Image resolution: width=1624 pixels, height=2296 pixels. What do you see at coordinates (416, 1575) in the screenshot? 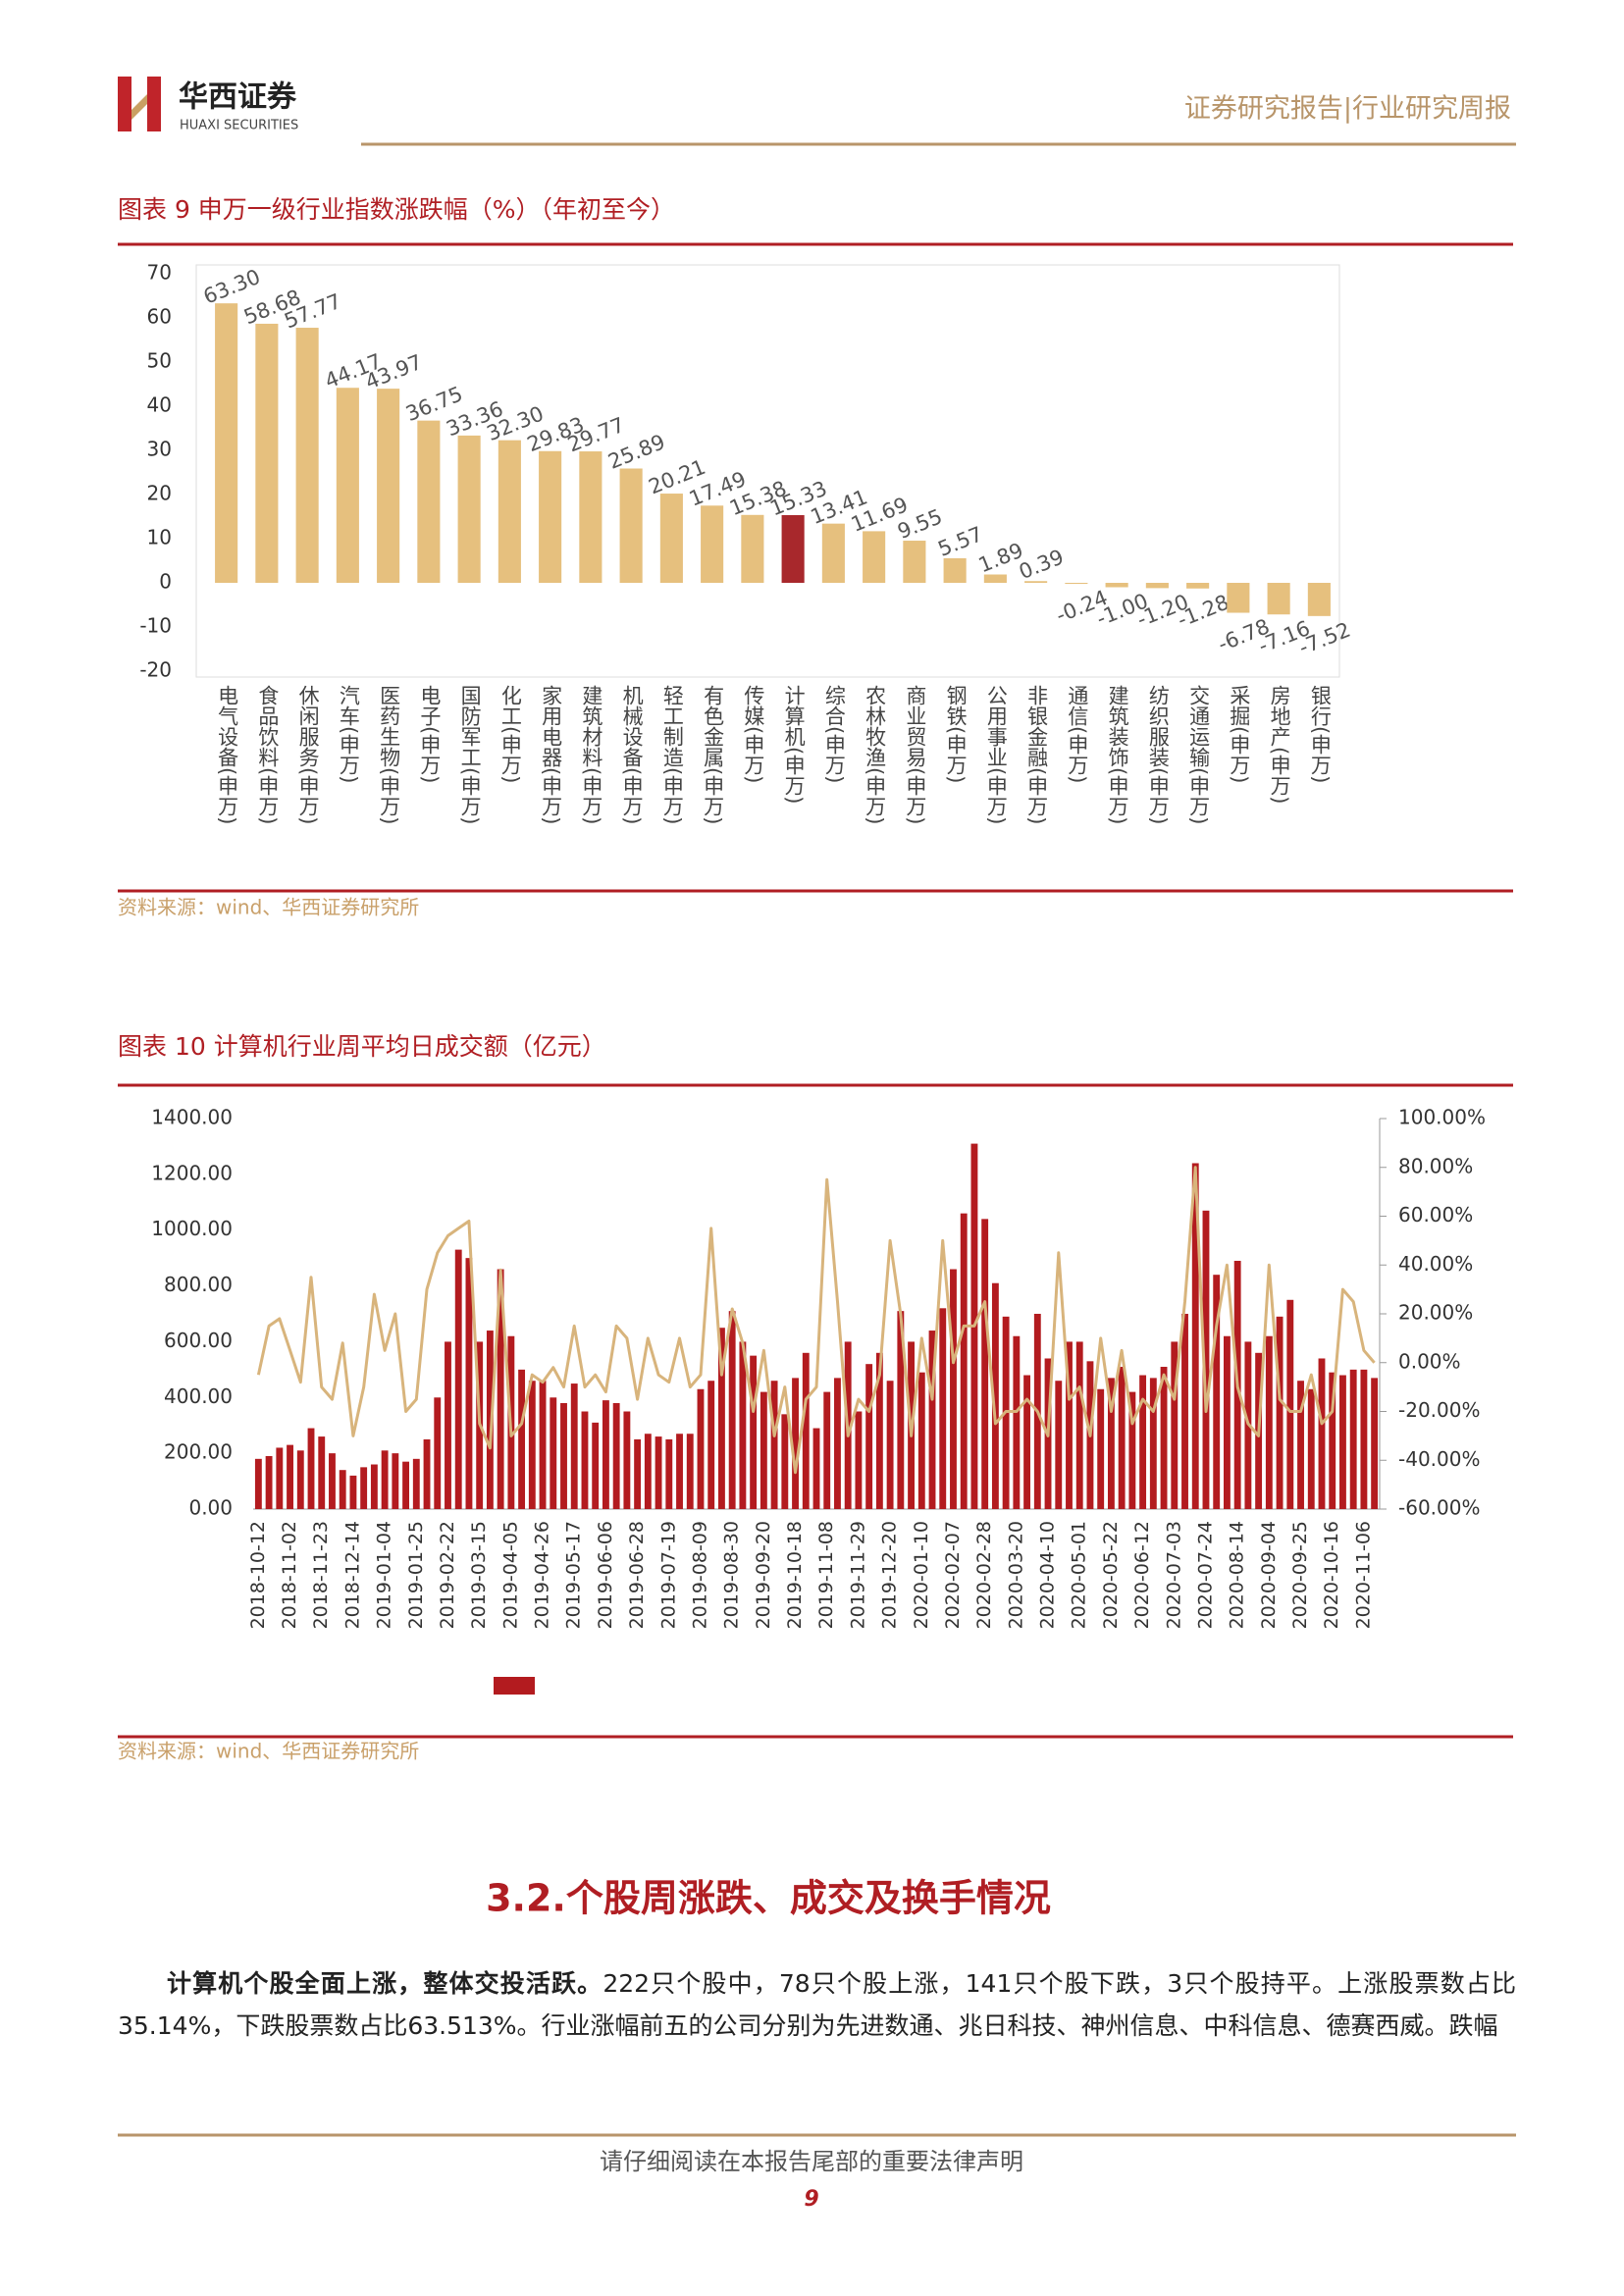
I see `x-tick-label: 2019-01-25` at bounding box center [416, 1575].